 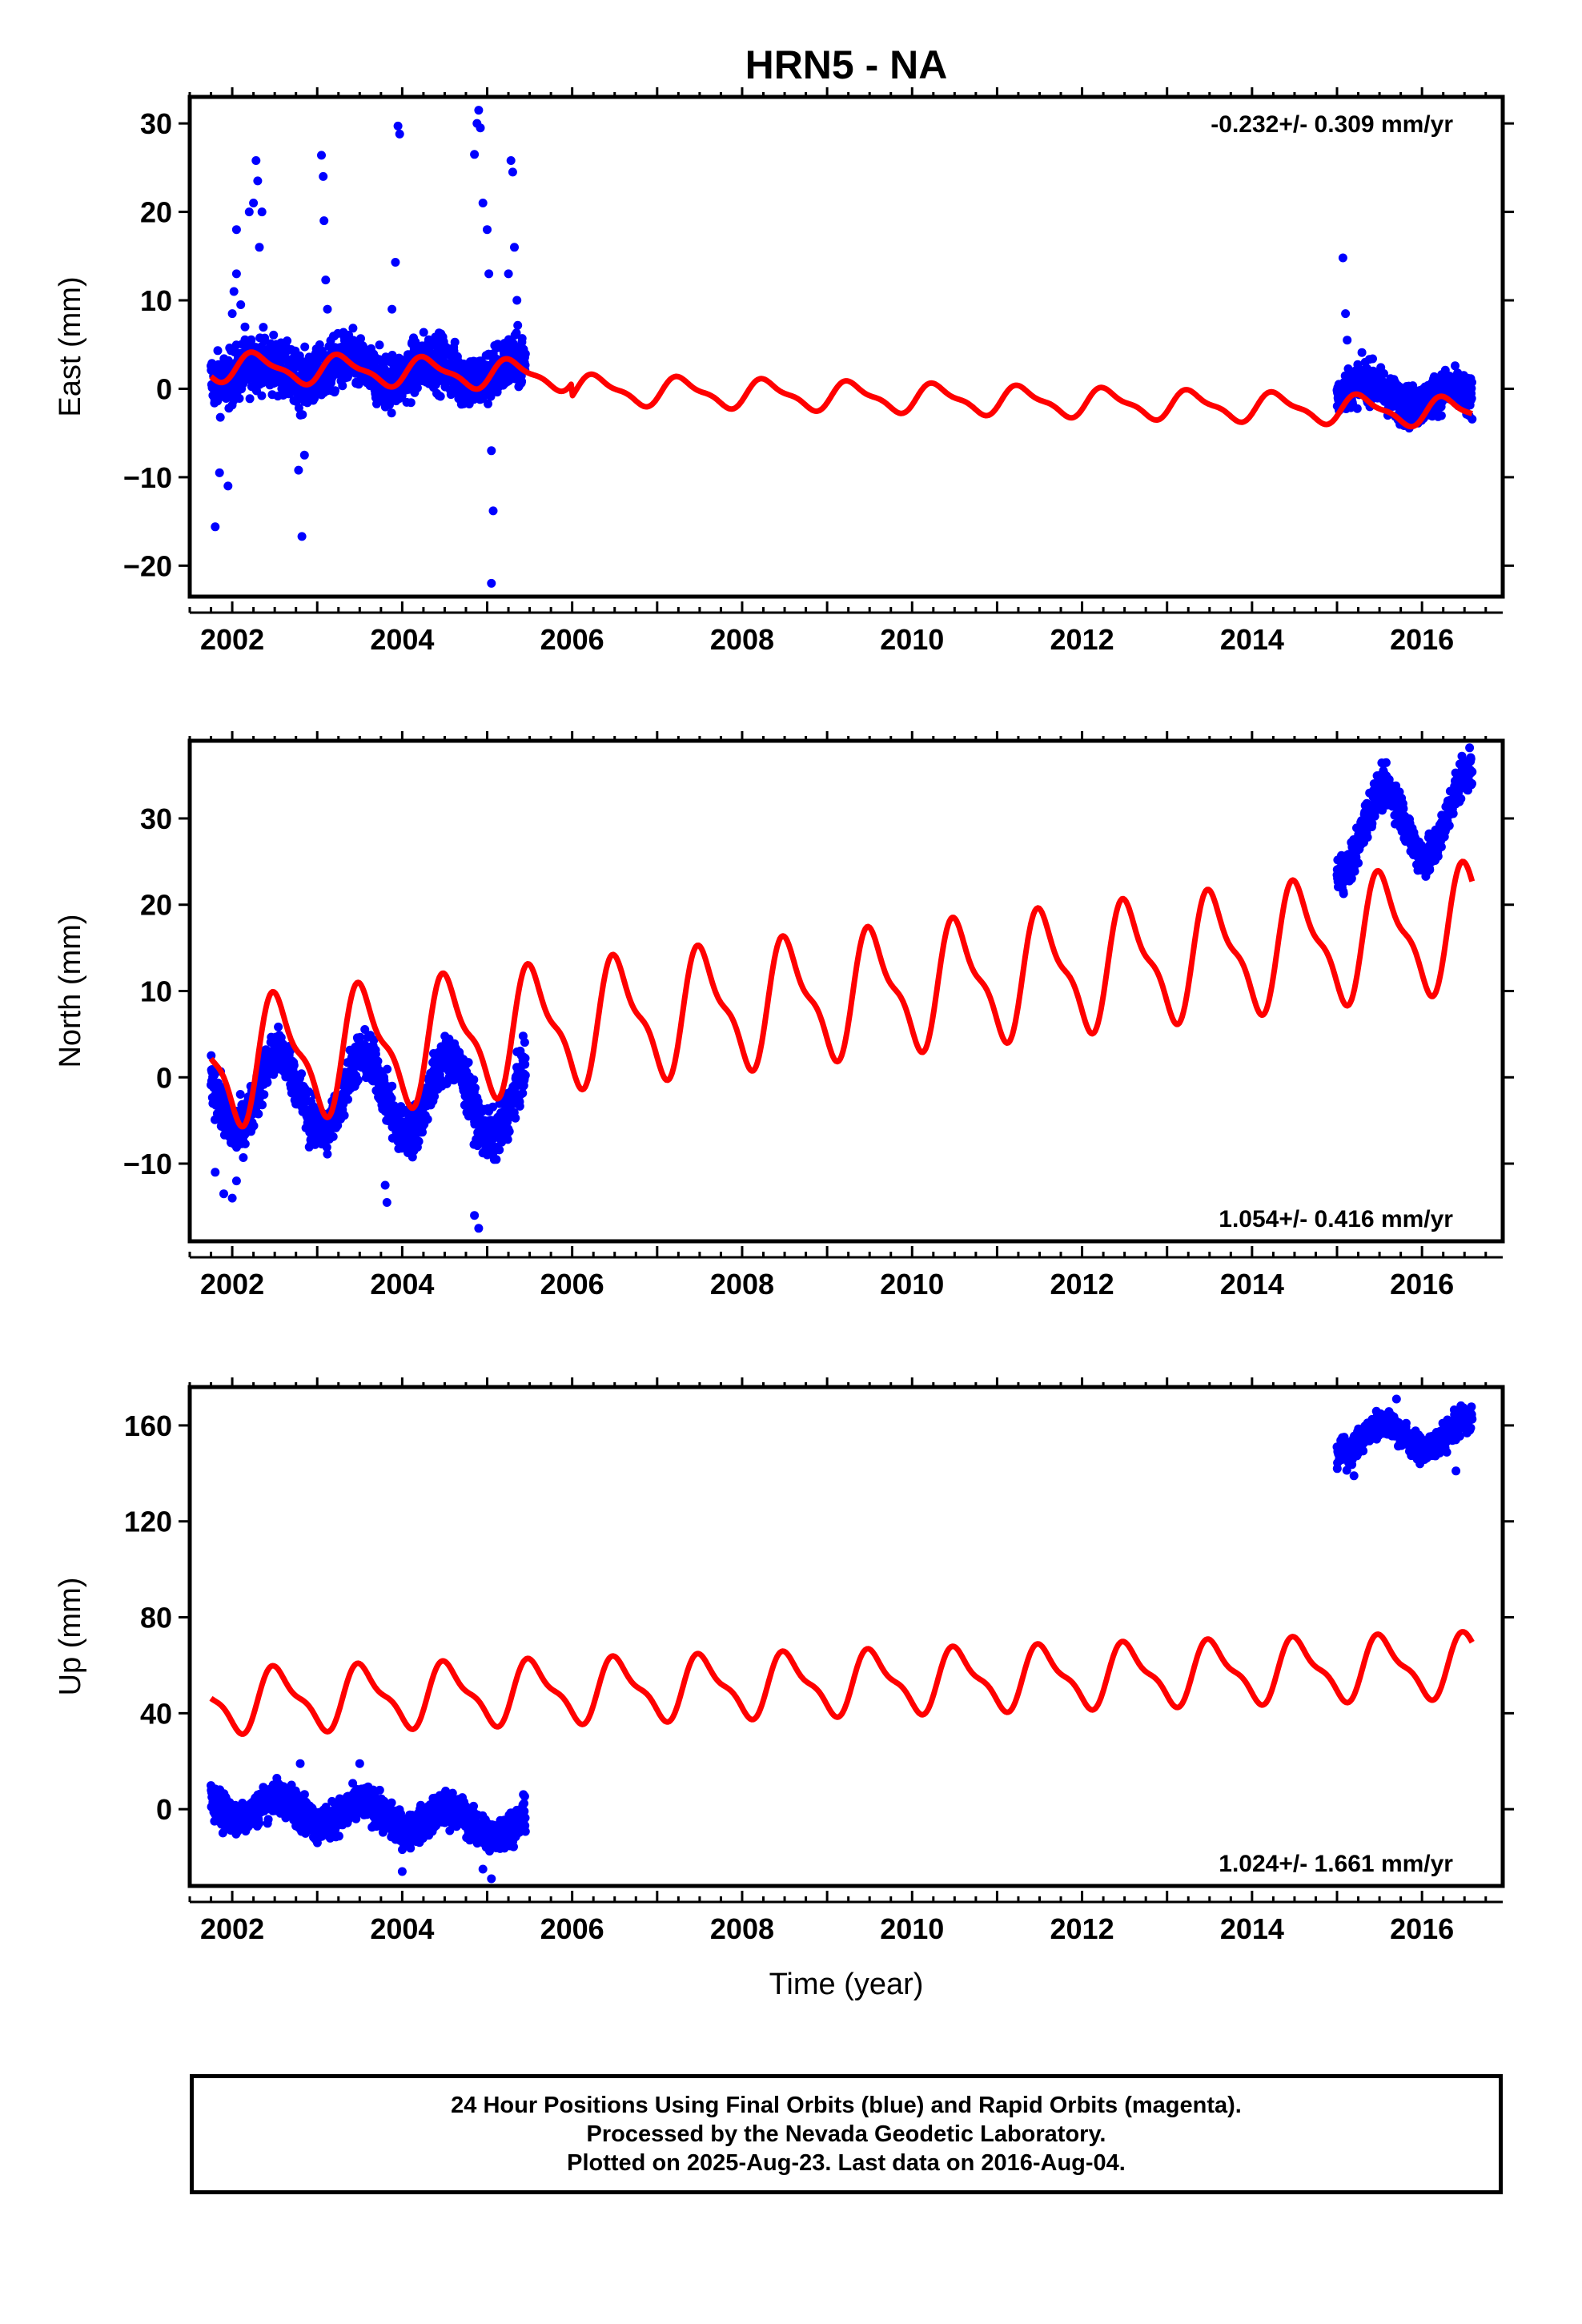 What do you see at coordinates (1082, 639) in the screenshot?
I see `x-tick-label: 2012` at bounding box center [1082, 639].